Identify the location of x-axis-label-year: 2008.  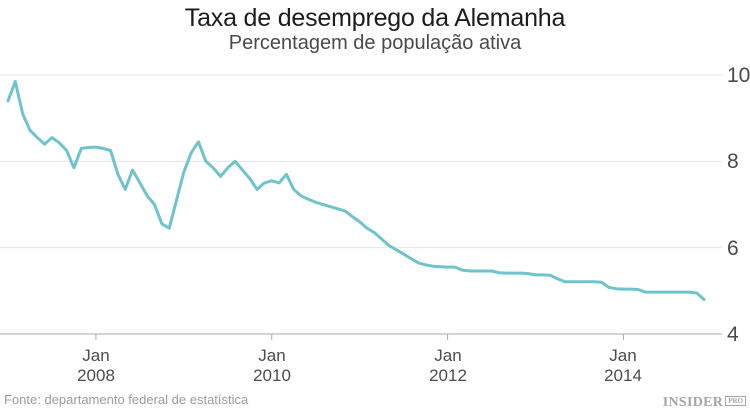
(96, 375).